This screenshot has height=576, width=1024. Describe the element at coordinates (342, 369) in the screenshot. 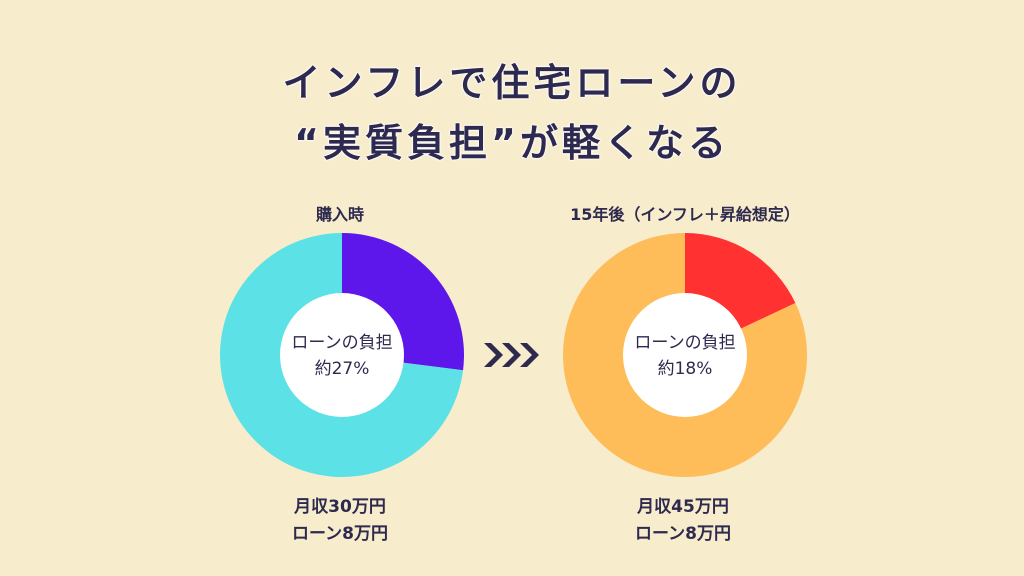

I see `center-value: 約27%` at that location.